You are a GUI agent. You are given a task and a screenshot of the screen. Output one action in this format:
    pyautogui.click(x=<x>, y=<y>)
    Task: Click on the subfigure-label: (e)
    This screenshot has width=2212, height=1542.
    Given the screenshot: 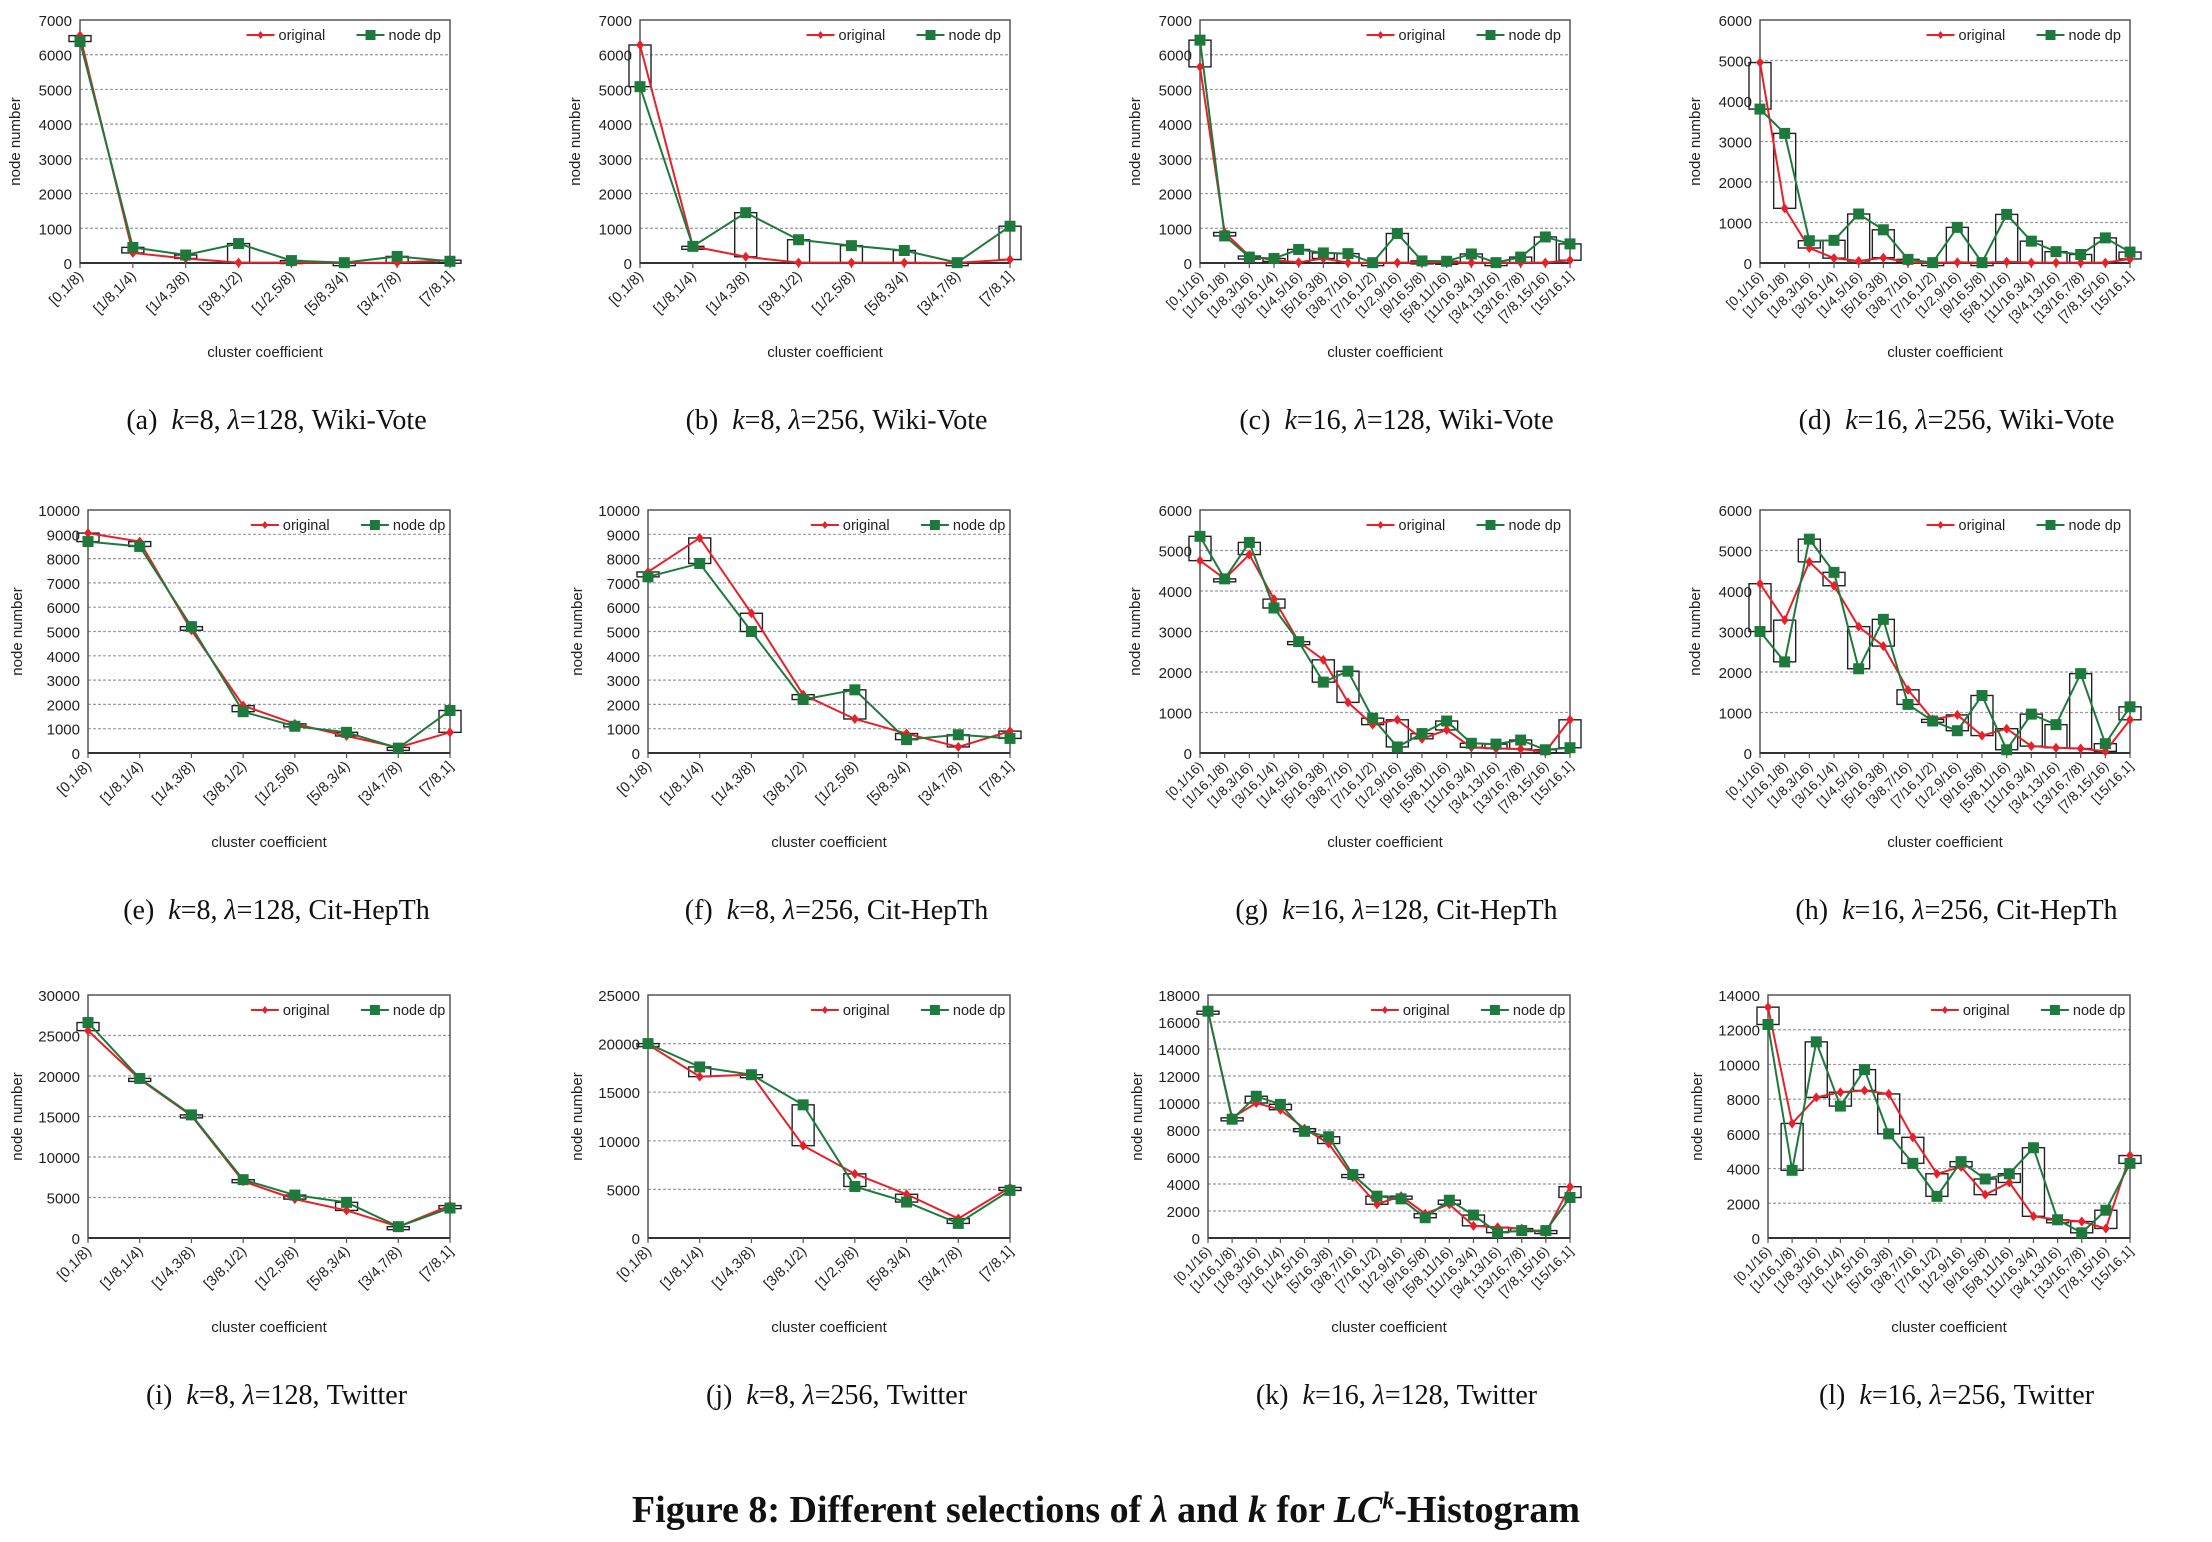 What is the action you would take?
    pyautogui.click(x=139, y=910)
    